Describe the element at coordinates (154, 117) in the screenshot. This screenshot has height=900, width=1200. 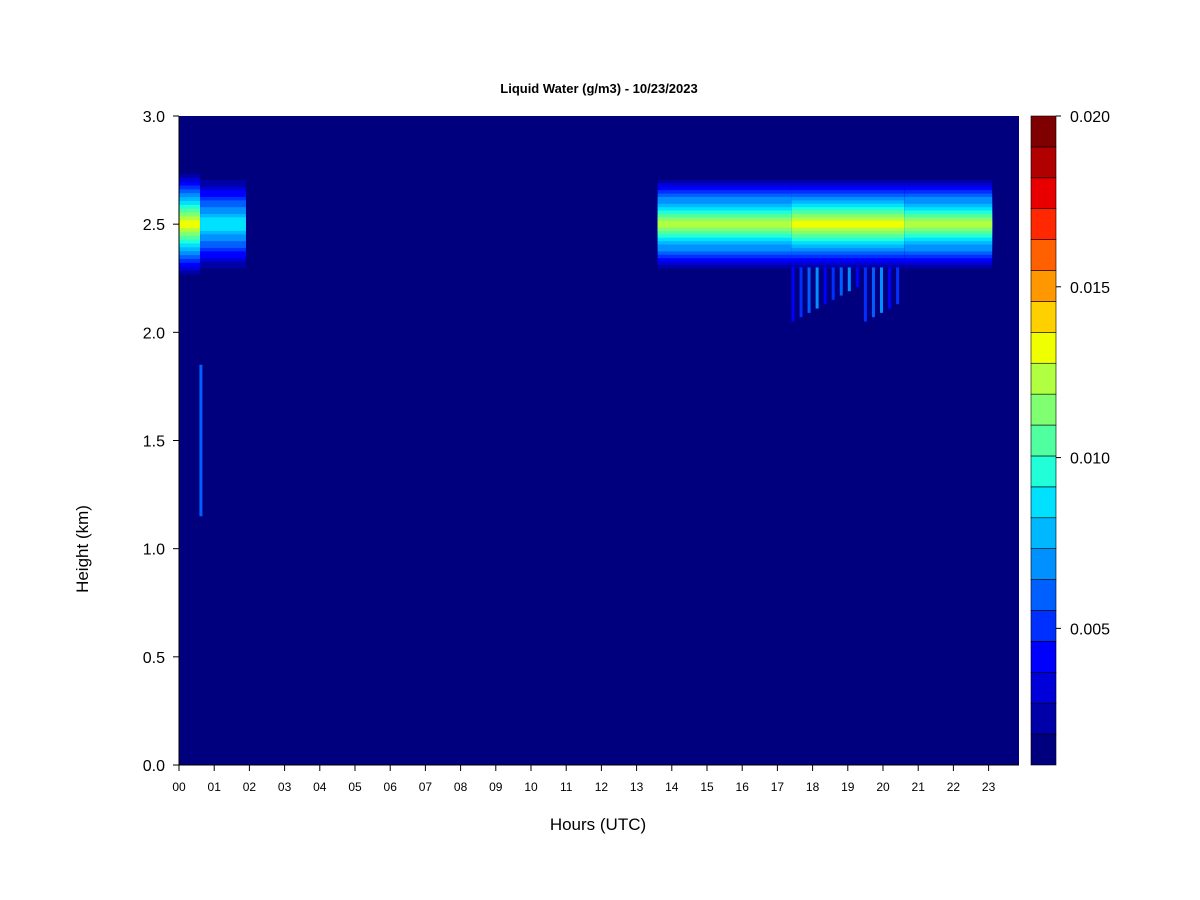
I see `y-tick-label: 3.0` at that location.